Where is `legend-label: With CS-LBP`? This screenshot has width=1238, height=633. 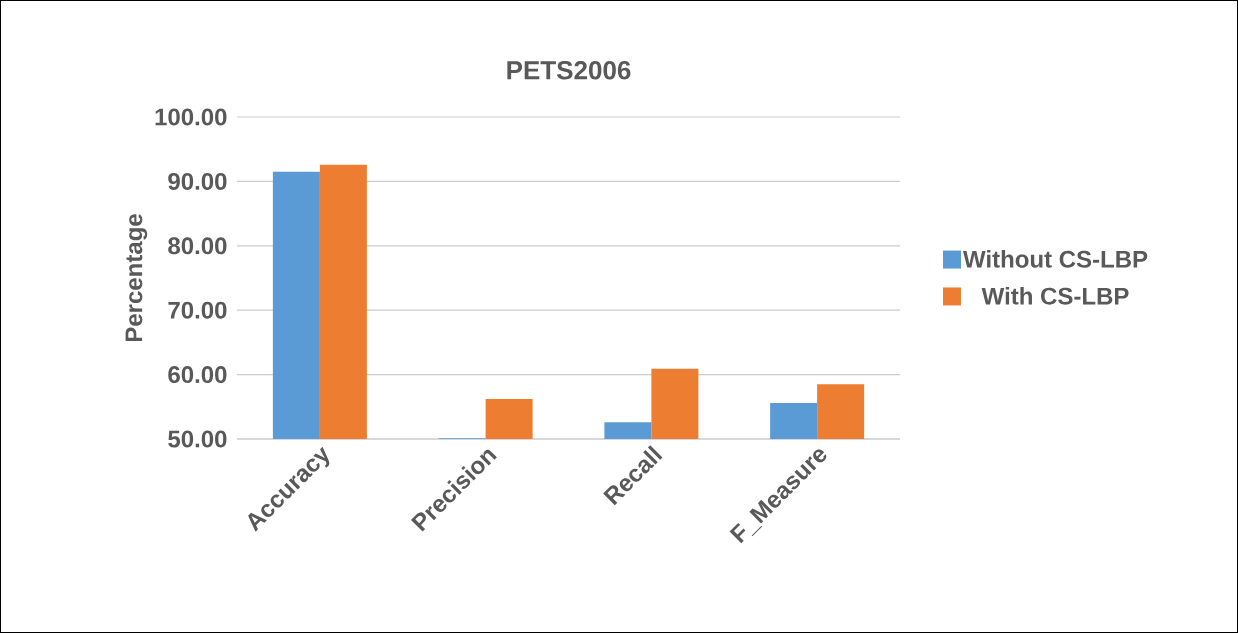 legend-label: With CS-LBP is located at coordinates (1055, 296).